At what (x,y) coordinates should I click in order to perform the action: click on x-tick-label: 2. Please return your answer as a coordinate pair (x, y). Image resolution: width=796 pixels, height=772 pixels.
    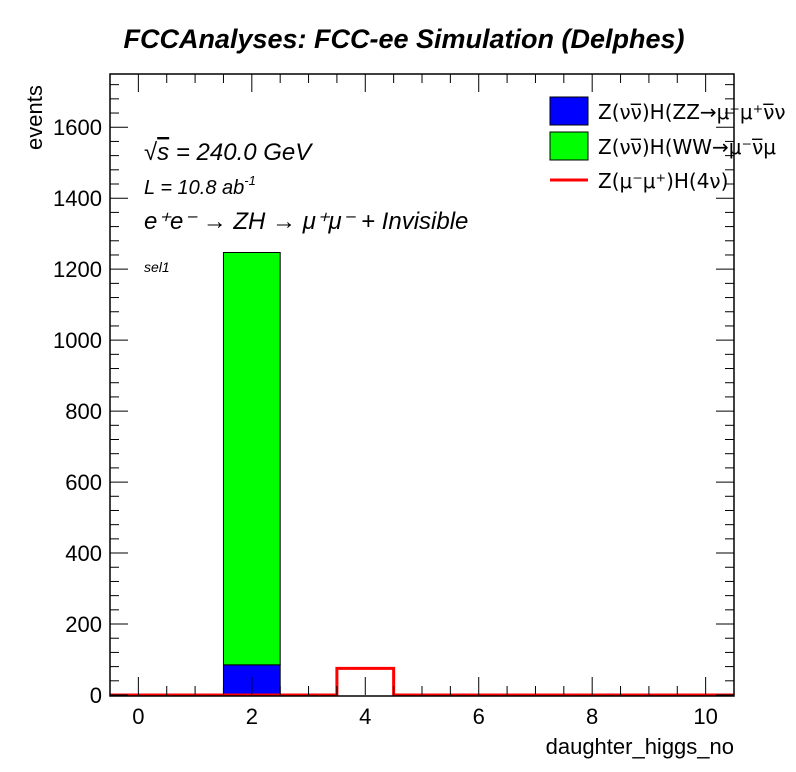
    Looking at the image, I should click on (252, 716).